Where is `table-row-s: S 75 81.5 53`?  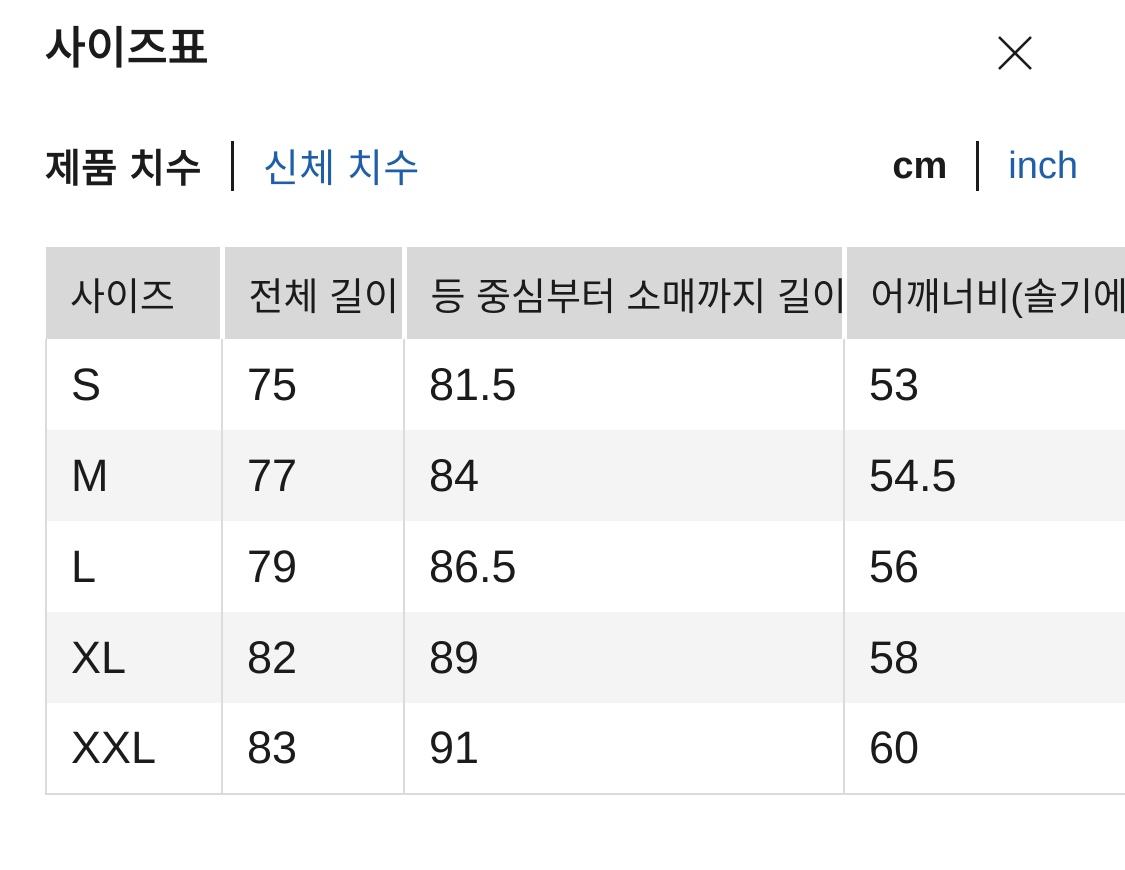 table-row-s: S 75 81.5 53 is located at coordinates (585, 384).